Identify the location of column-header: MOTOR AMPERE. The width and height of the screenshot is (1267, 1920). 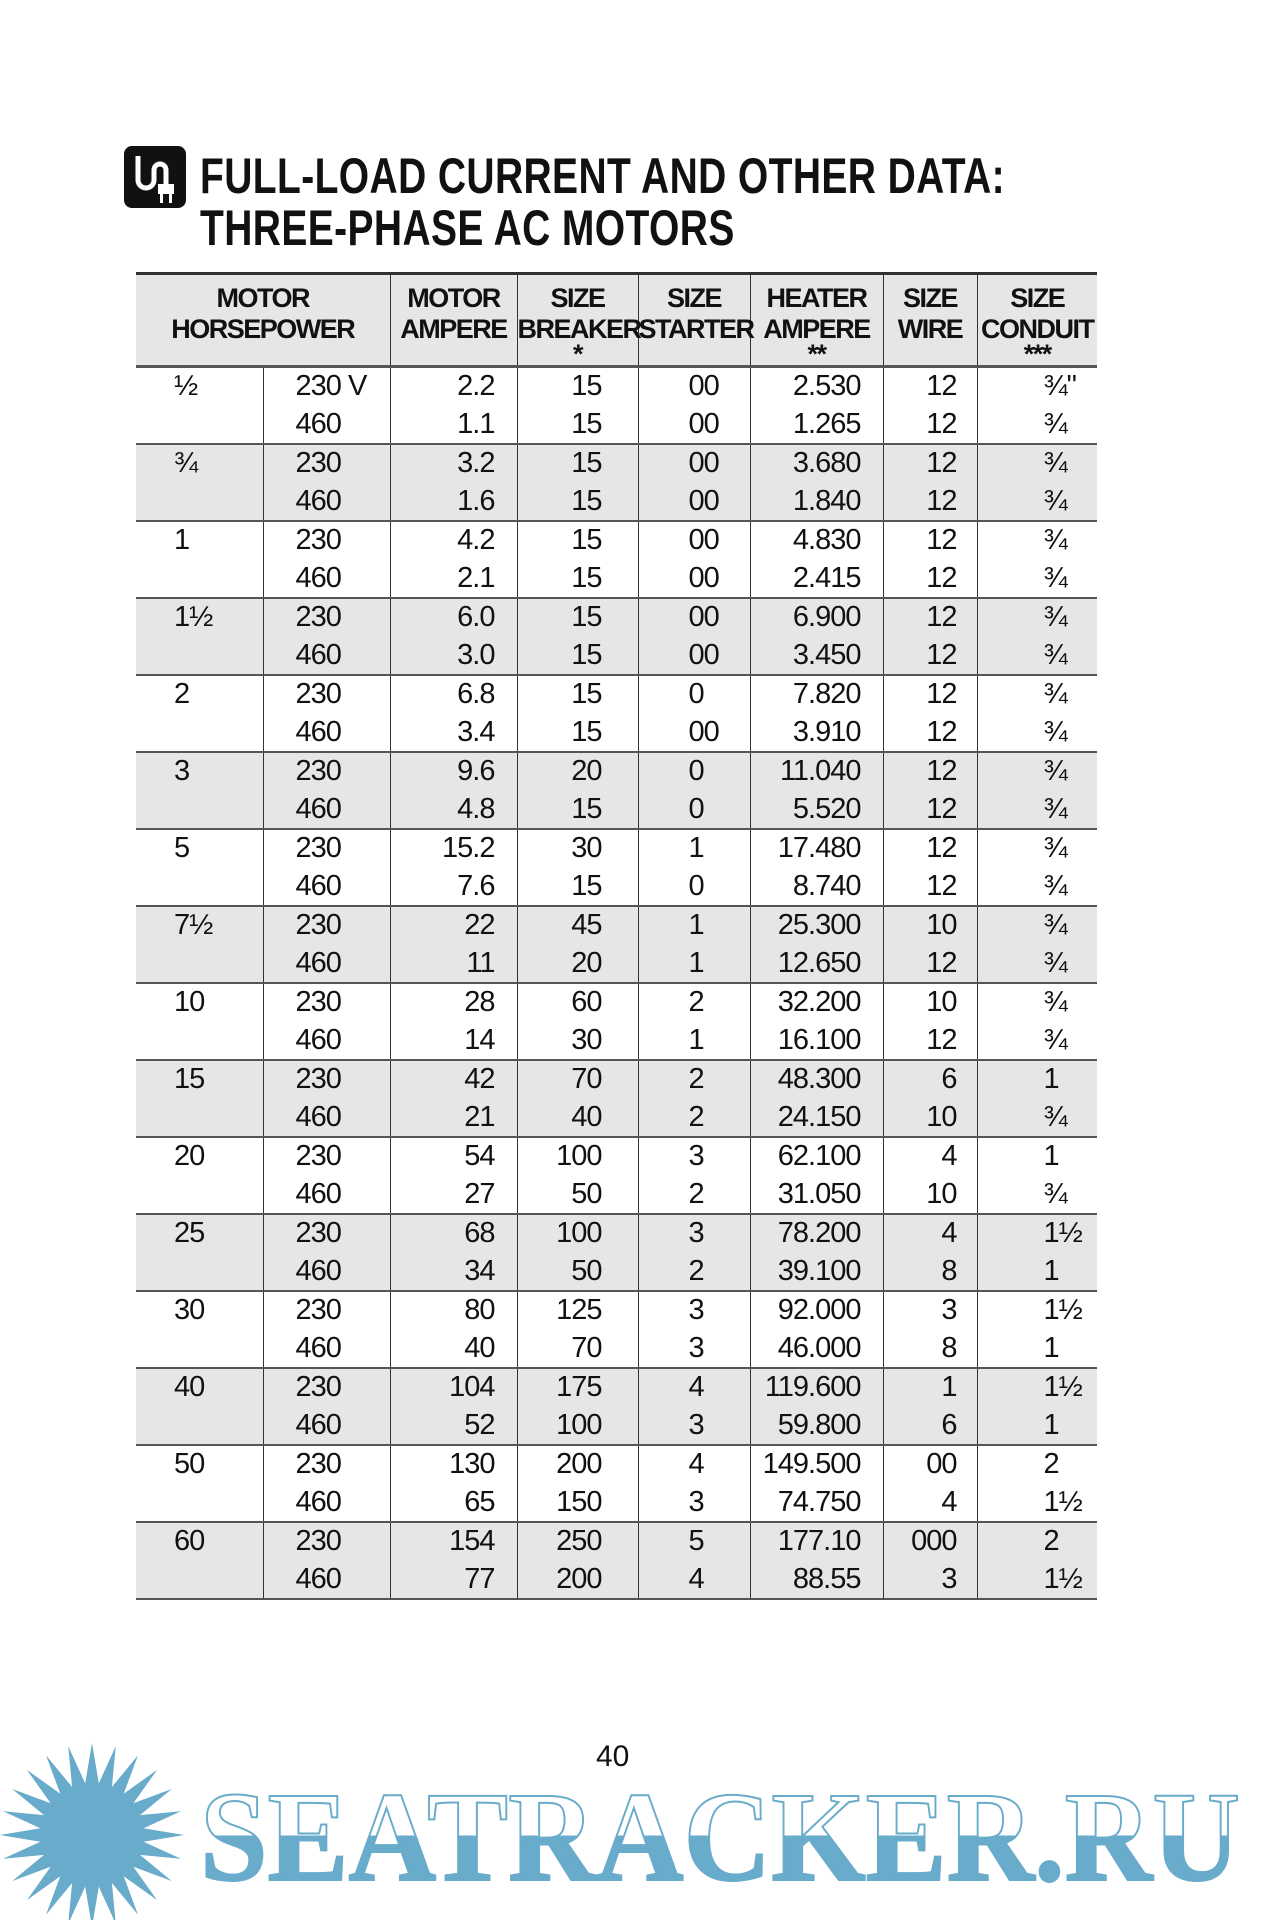
(453, 320).